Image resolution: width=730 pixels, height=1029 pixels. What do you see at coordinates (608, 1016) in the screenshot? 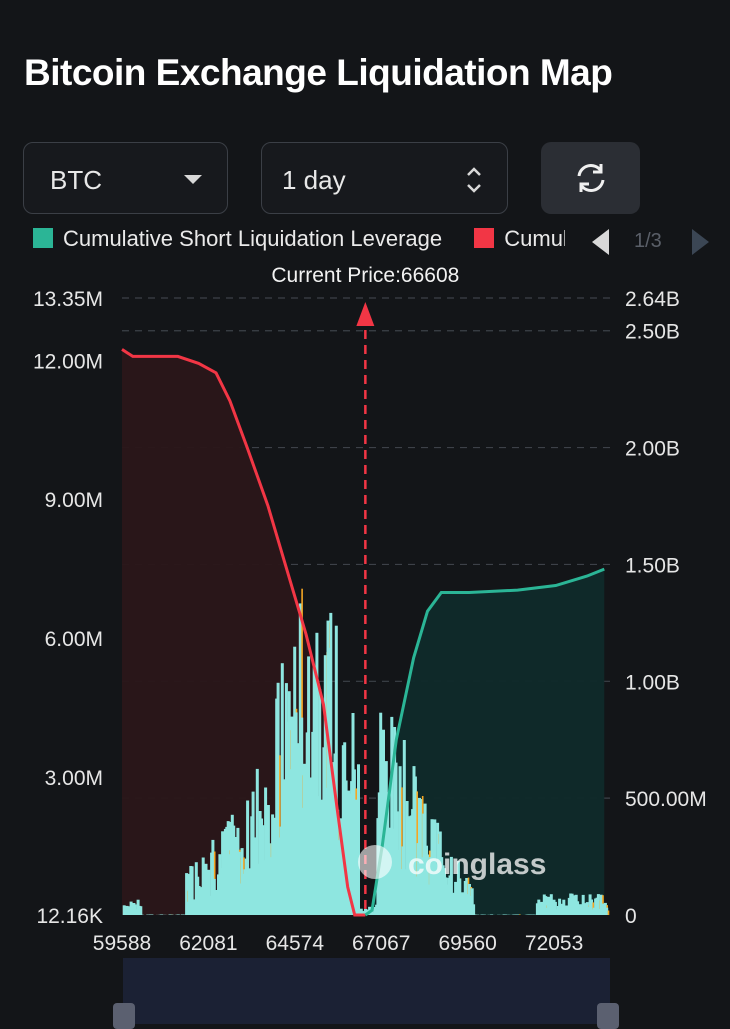
I see `navigator-right-handle` at bounding box center [608, 1016].